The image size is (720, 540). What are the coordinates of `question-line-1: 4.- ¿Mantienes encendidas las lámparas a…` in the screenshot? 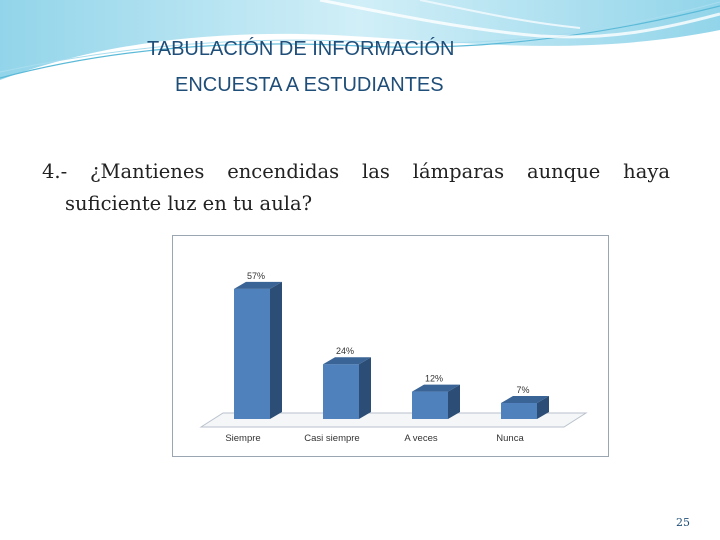 It's located at (356, 171).